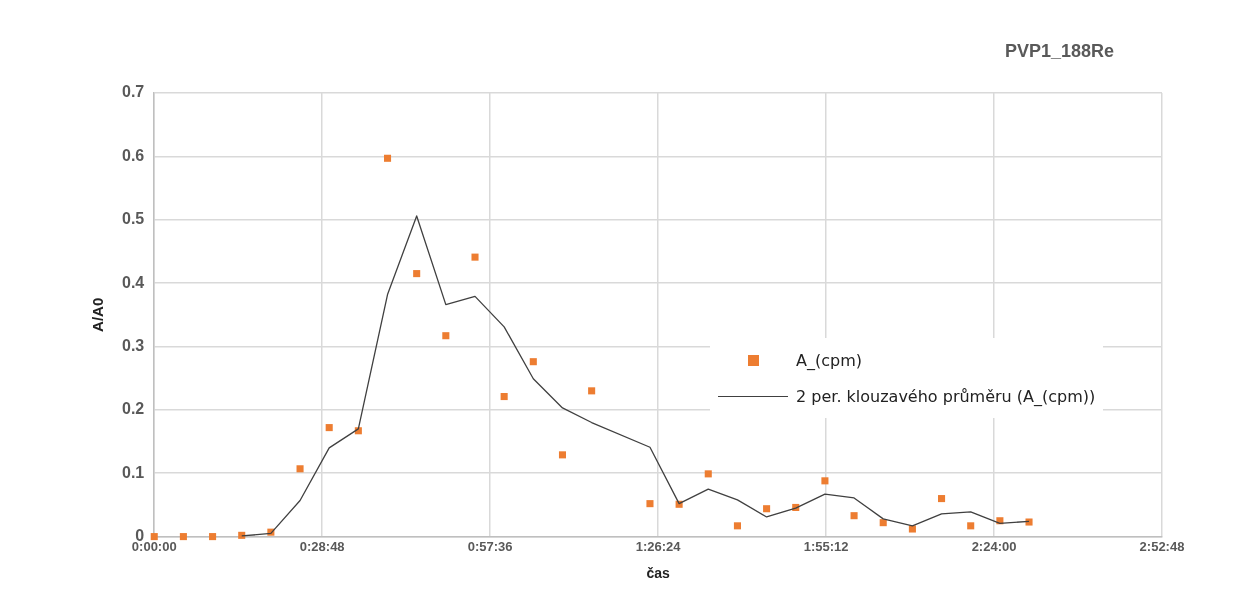  What do you see at coordinates (133, 219) in the screenshot?
I see `y-tick-label: 0.5` at bounding box center [133, 219].